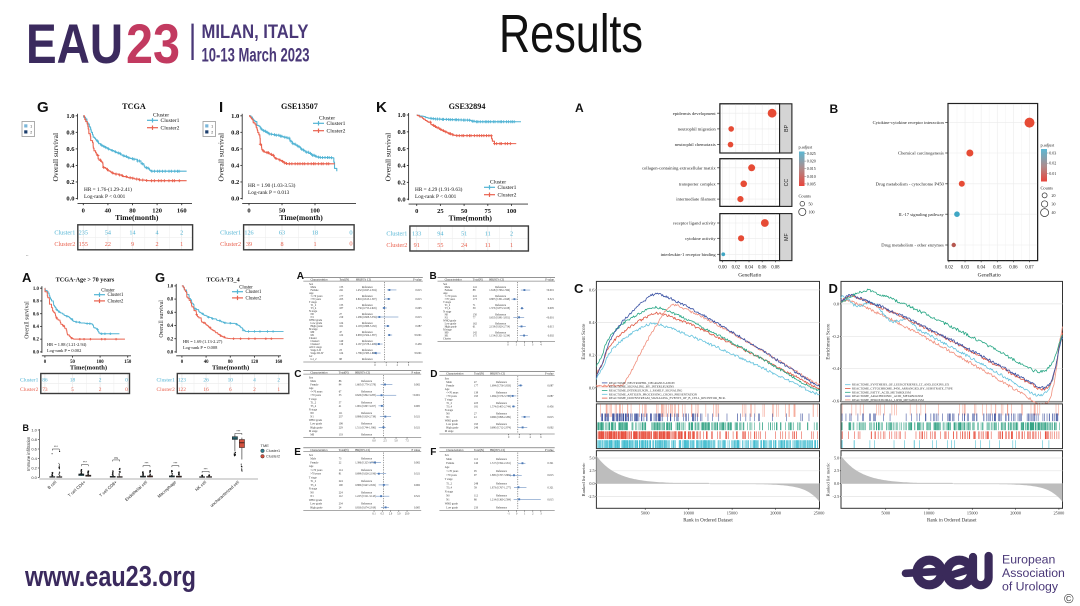  Describe the element at coordinates (811, 153) in the screenshot. I see `svg-text: 0.025` at that location.